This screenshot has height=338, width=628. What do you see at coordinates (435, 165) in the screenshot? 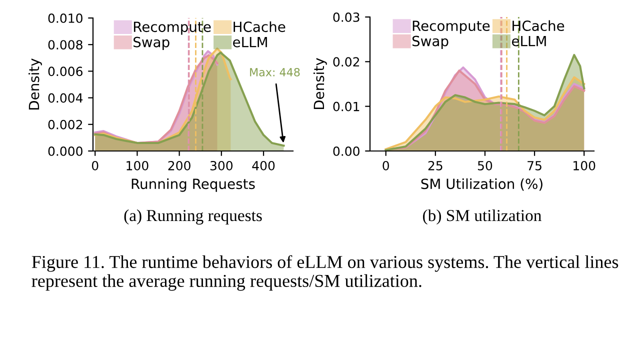
I see `x-tick-label: 25` at bounding box center [435, 165].